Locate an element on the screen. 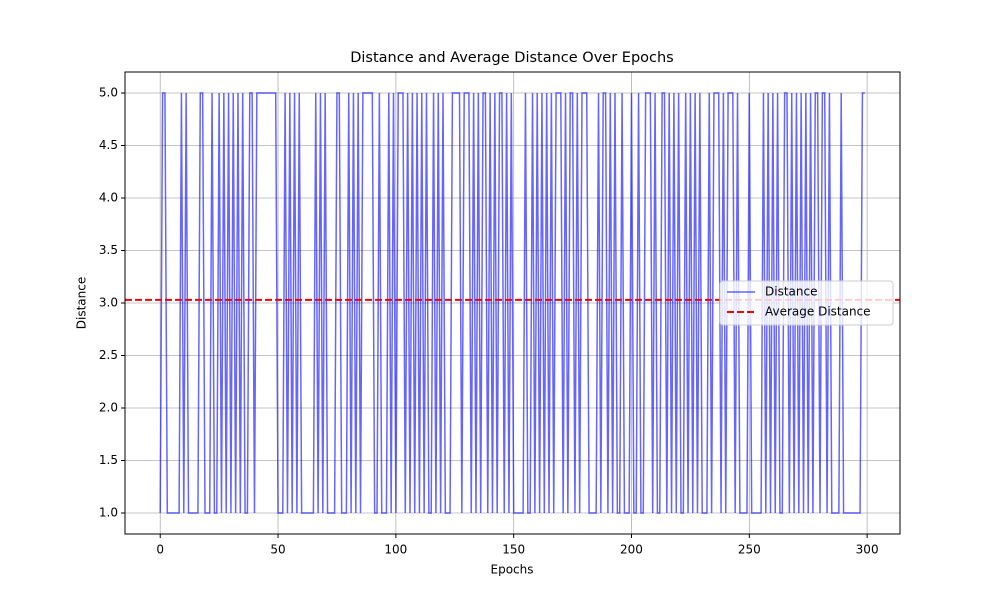 This screenshot has height=604, width=1000. y-tick-label: 3.5 is located at coordinates (108, 250).